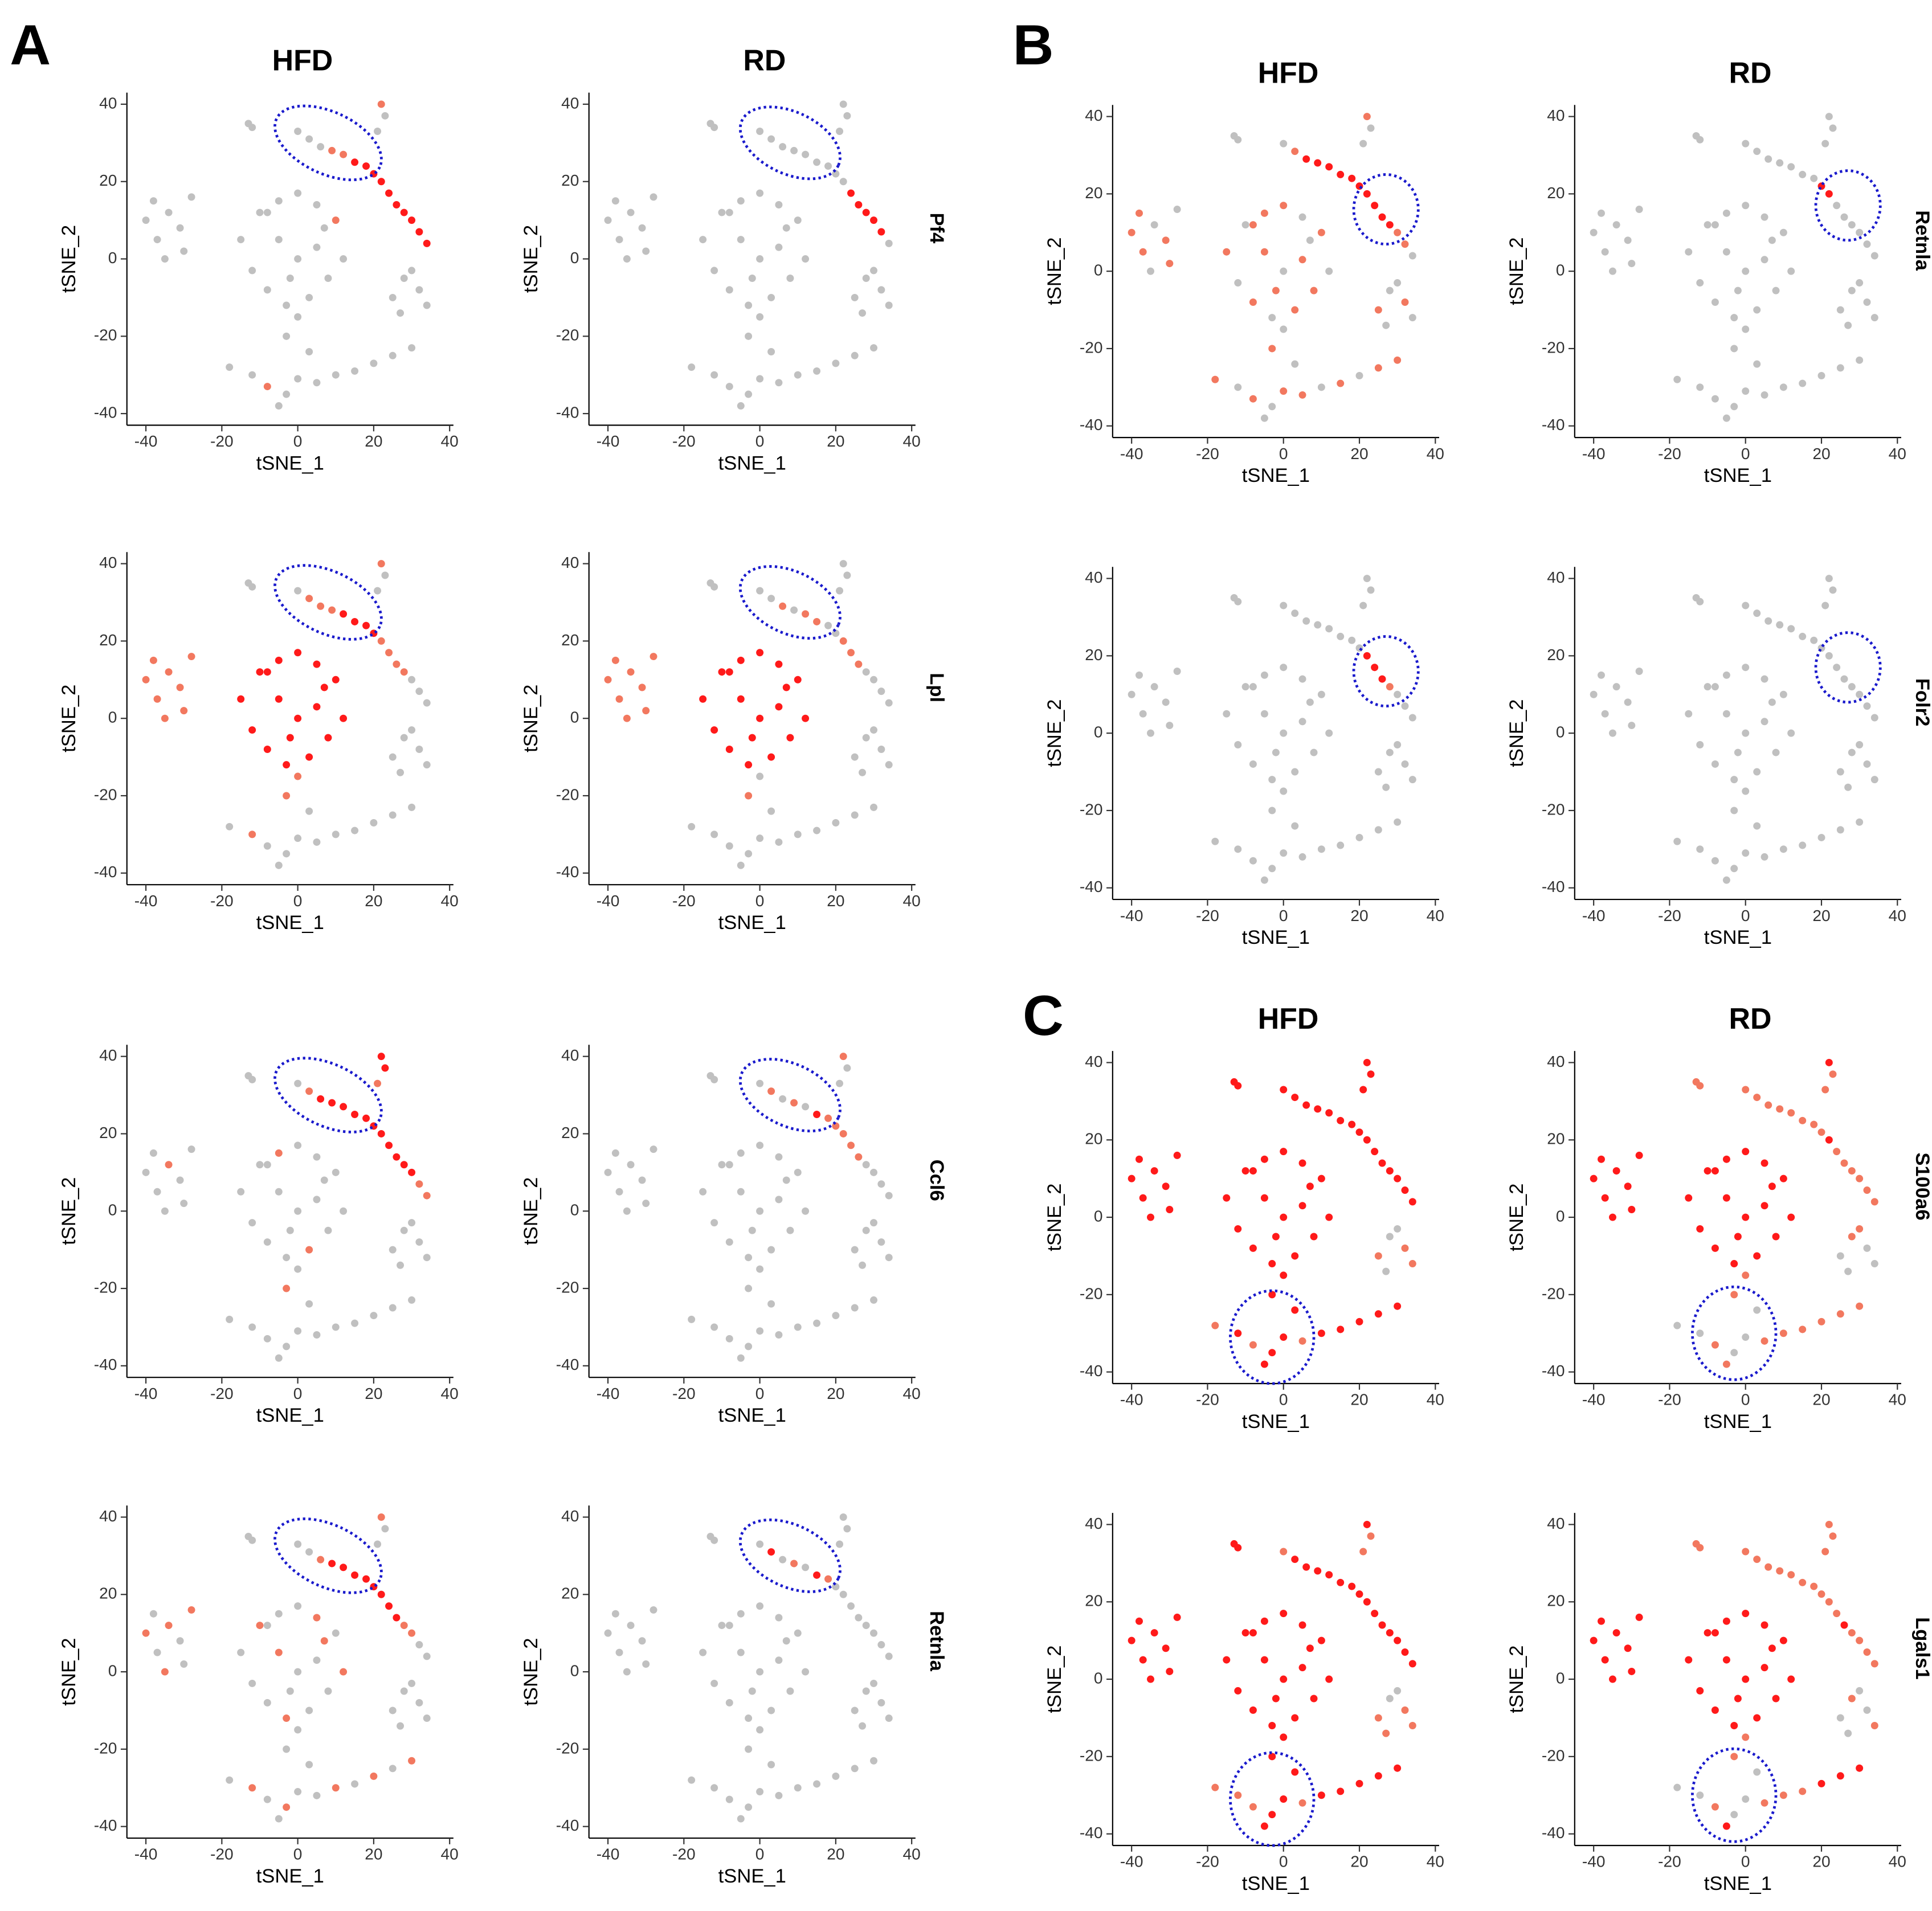 The height and width of the screenshot is (1911, 1932). Describe the element at coordinates (936, 1641) in the screenshot. I see `gene-label: Retnla` at that location.